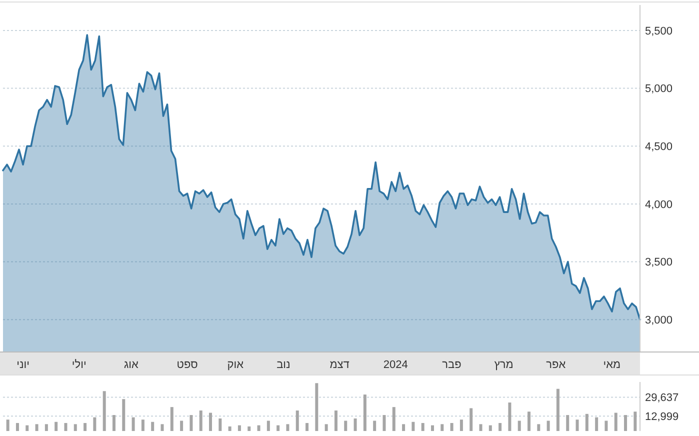 The height and width of the screenshot is (436, 699). I want to click on y-tick-label: 4,000, so click(659, 204).